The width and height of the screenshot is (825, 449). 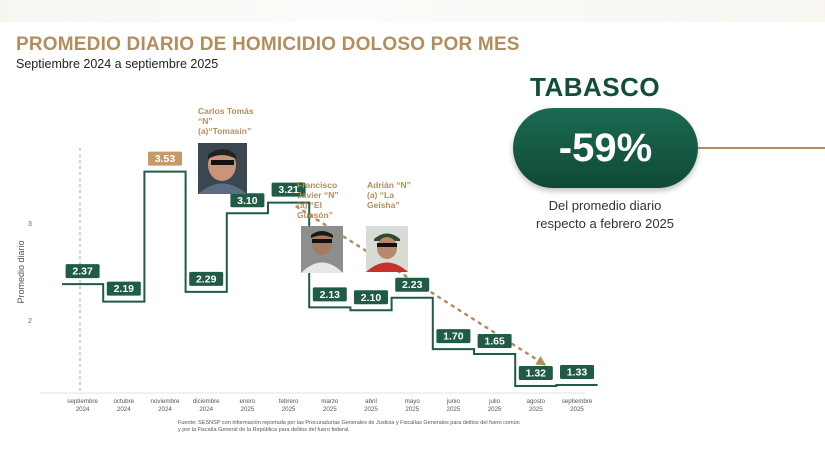 What do you see at coordinates (453, 401) in the screenshot?
I see `x-tick-label-month: junio` at bounding box center [453, 401].